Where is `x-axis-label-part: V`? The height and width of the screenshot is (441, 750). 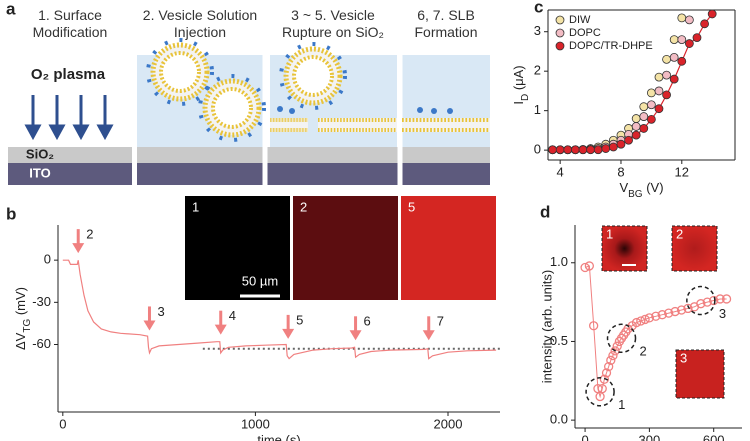 x-axis-label-part: V is located at coordinates (623, 187).